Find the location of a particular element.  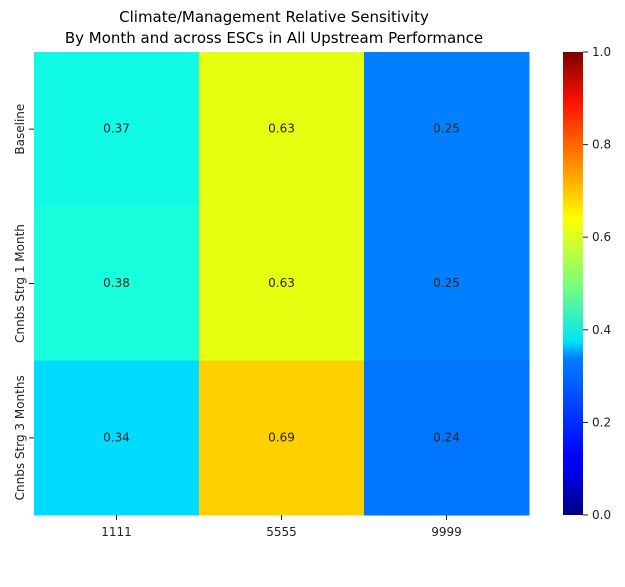

colorbar-tick-label: 0.8 is located at coordinates (601, 145).